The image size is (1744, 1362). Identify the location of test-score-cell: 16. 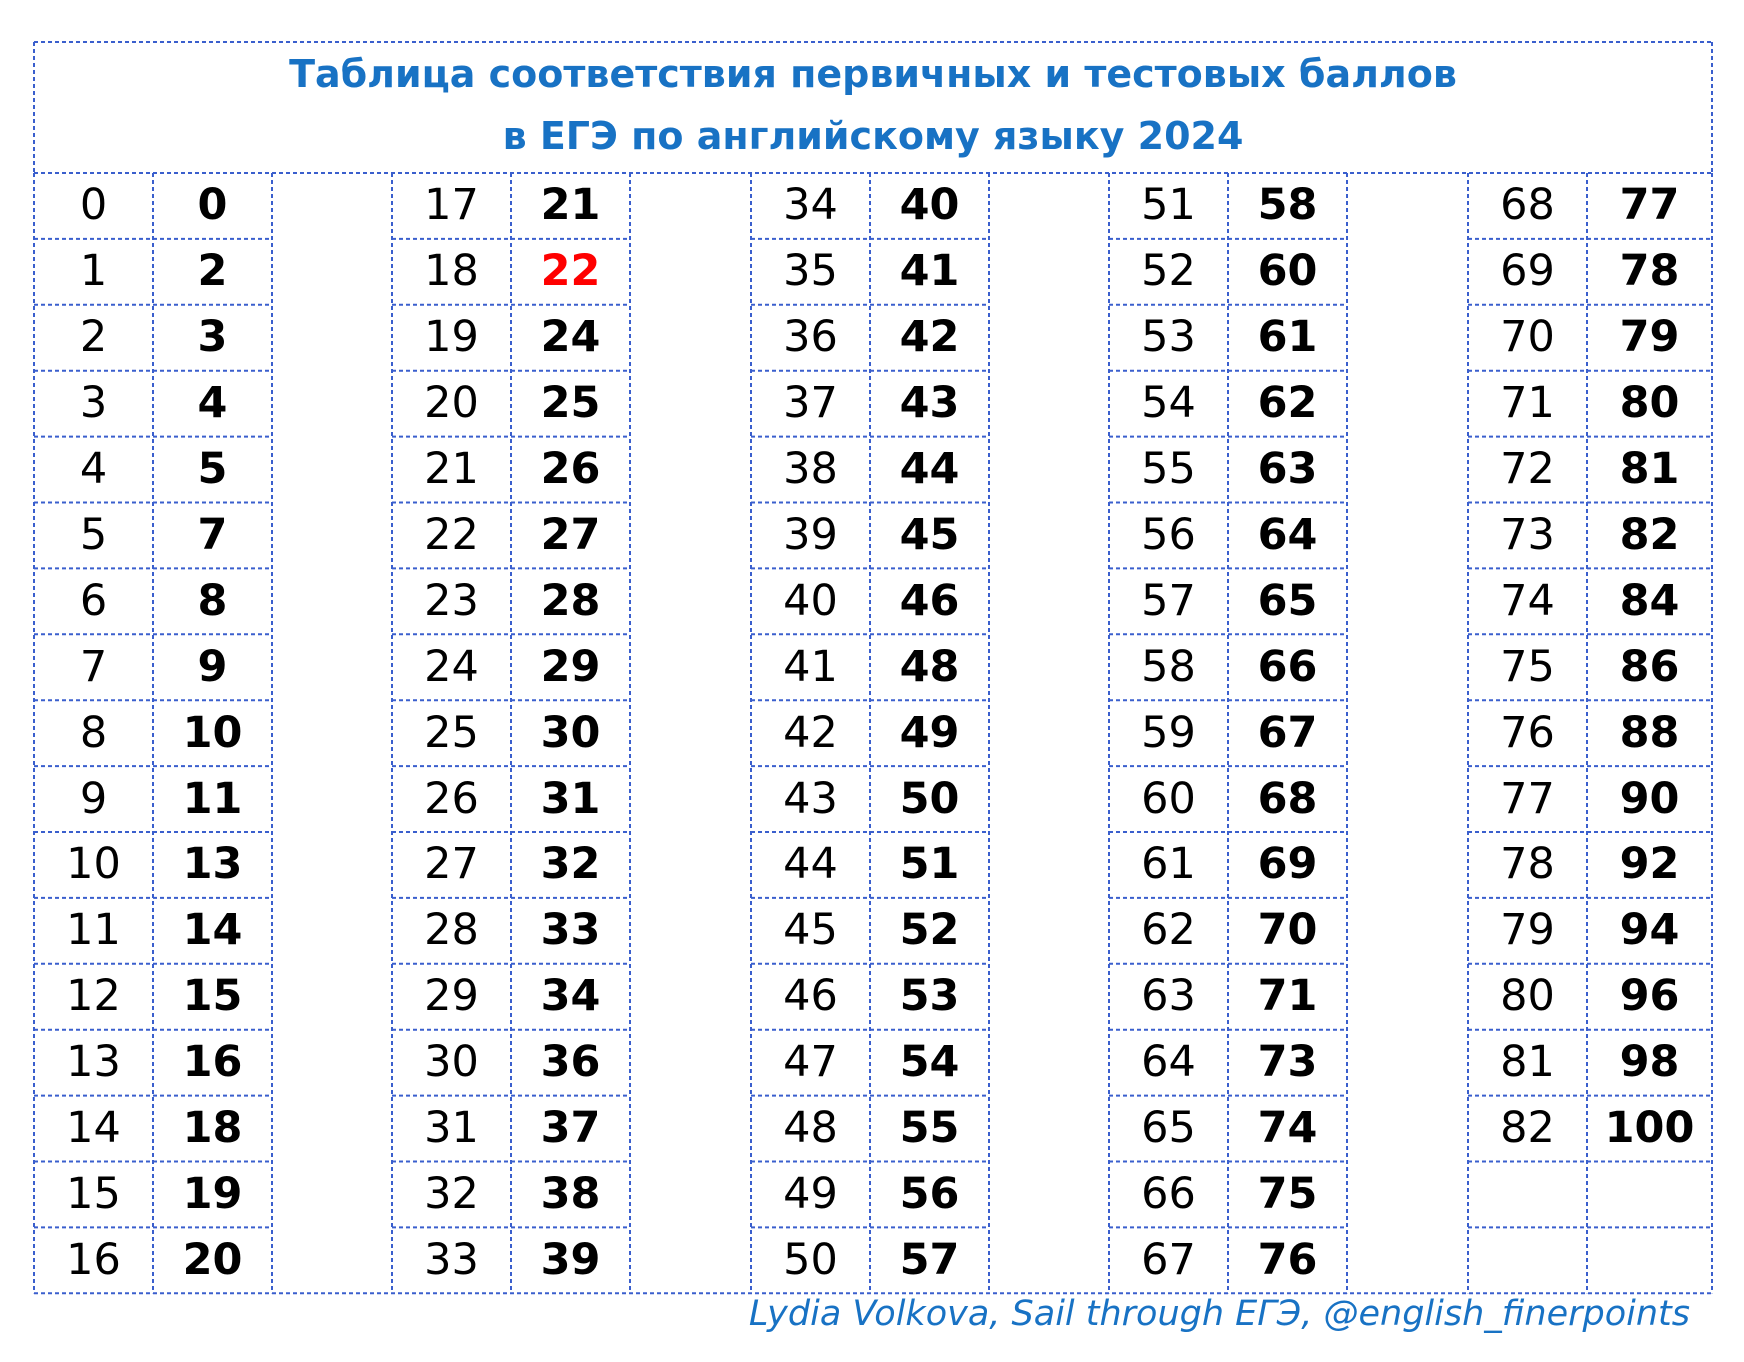
(212, 1062).